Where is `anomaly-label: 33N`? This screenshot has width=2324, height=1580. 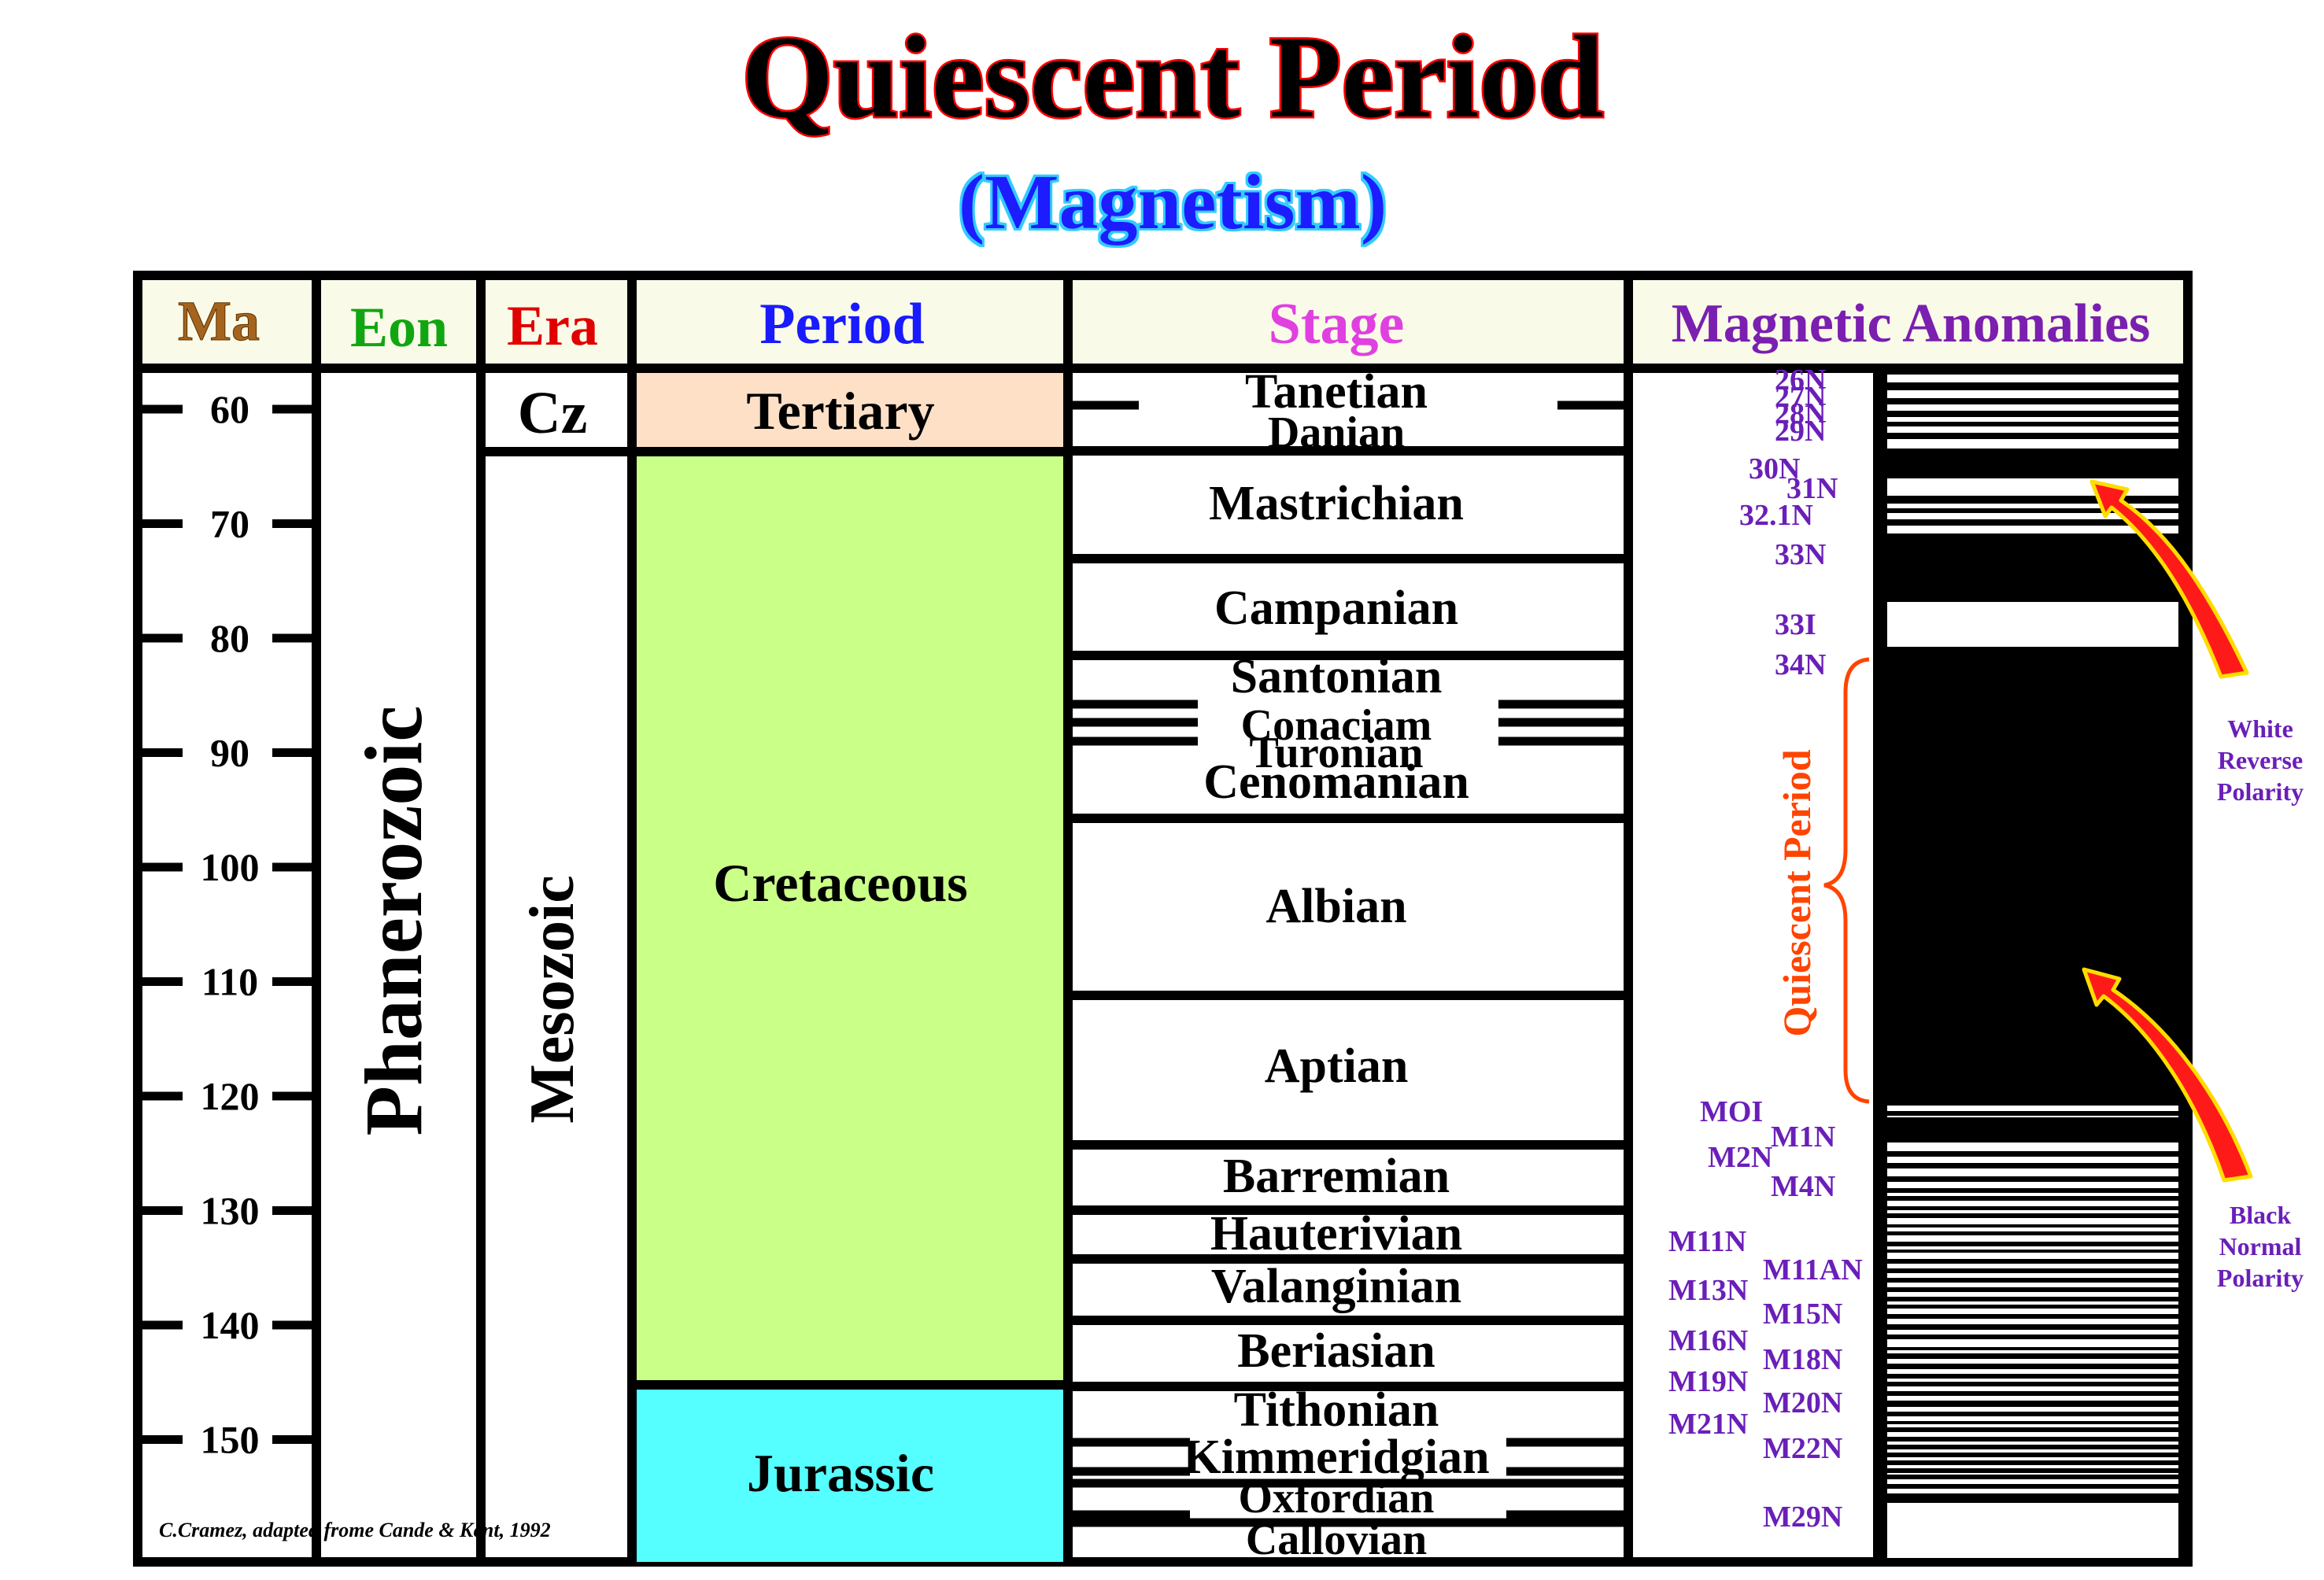 anomaly-label: 33N is located at coordinates (1800, 554).